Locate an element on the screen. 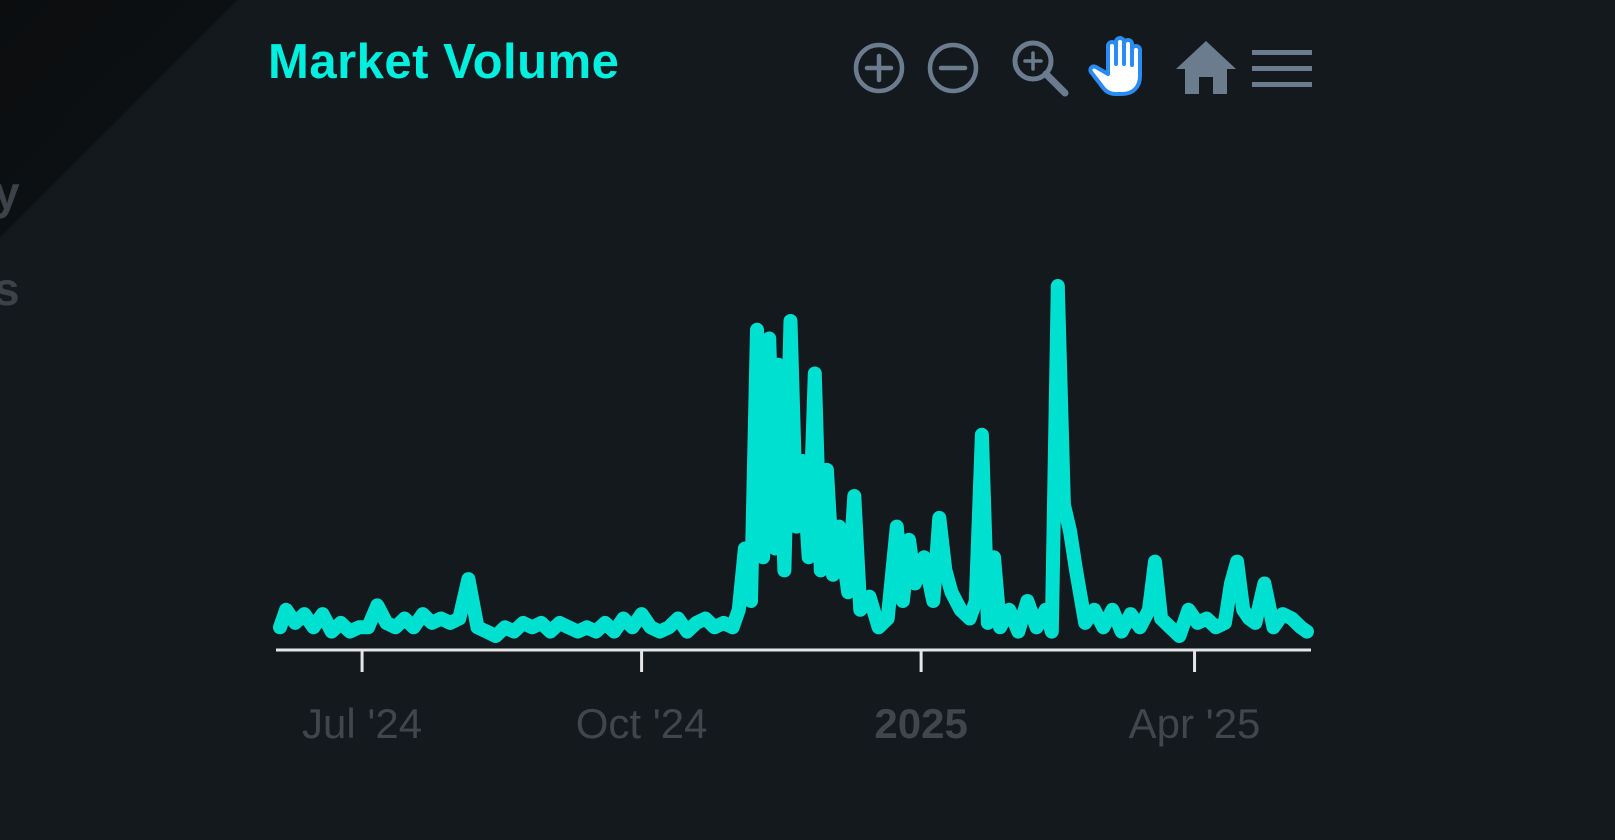 The width and height of the screenshot is (1615, 840). x-tick-label: Oct '24 is located at coordinates (642, 723).